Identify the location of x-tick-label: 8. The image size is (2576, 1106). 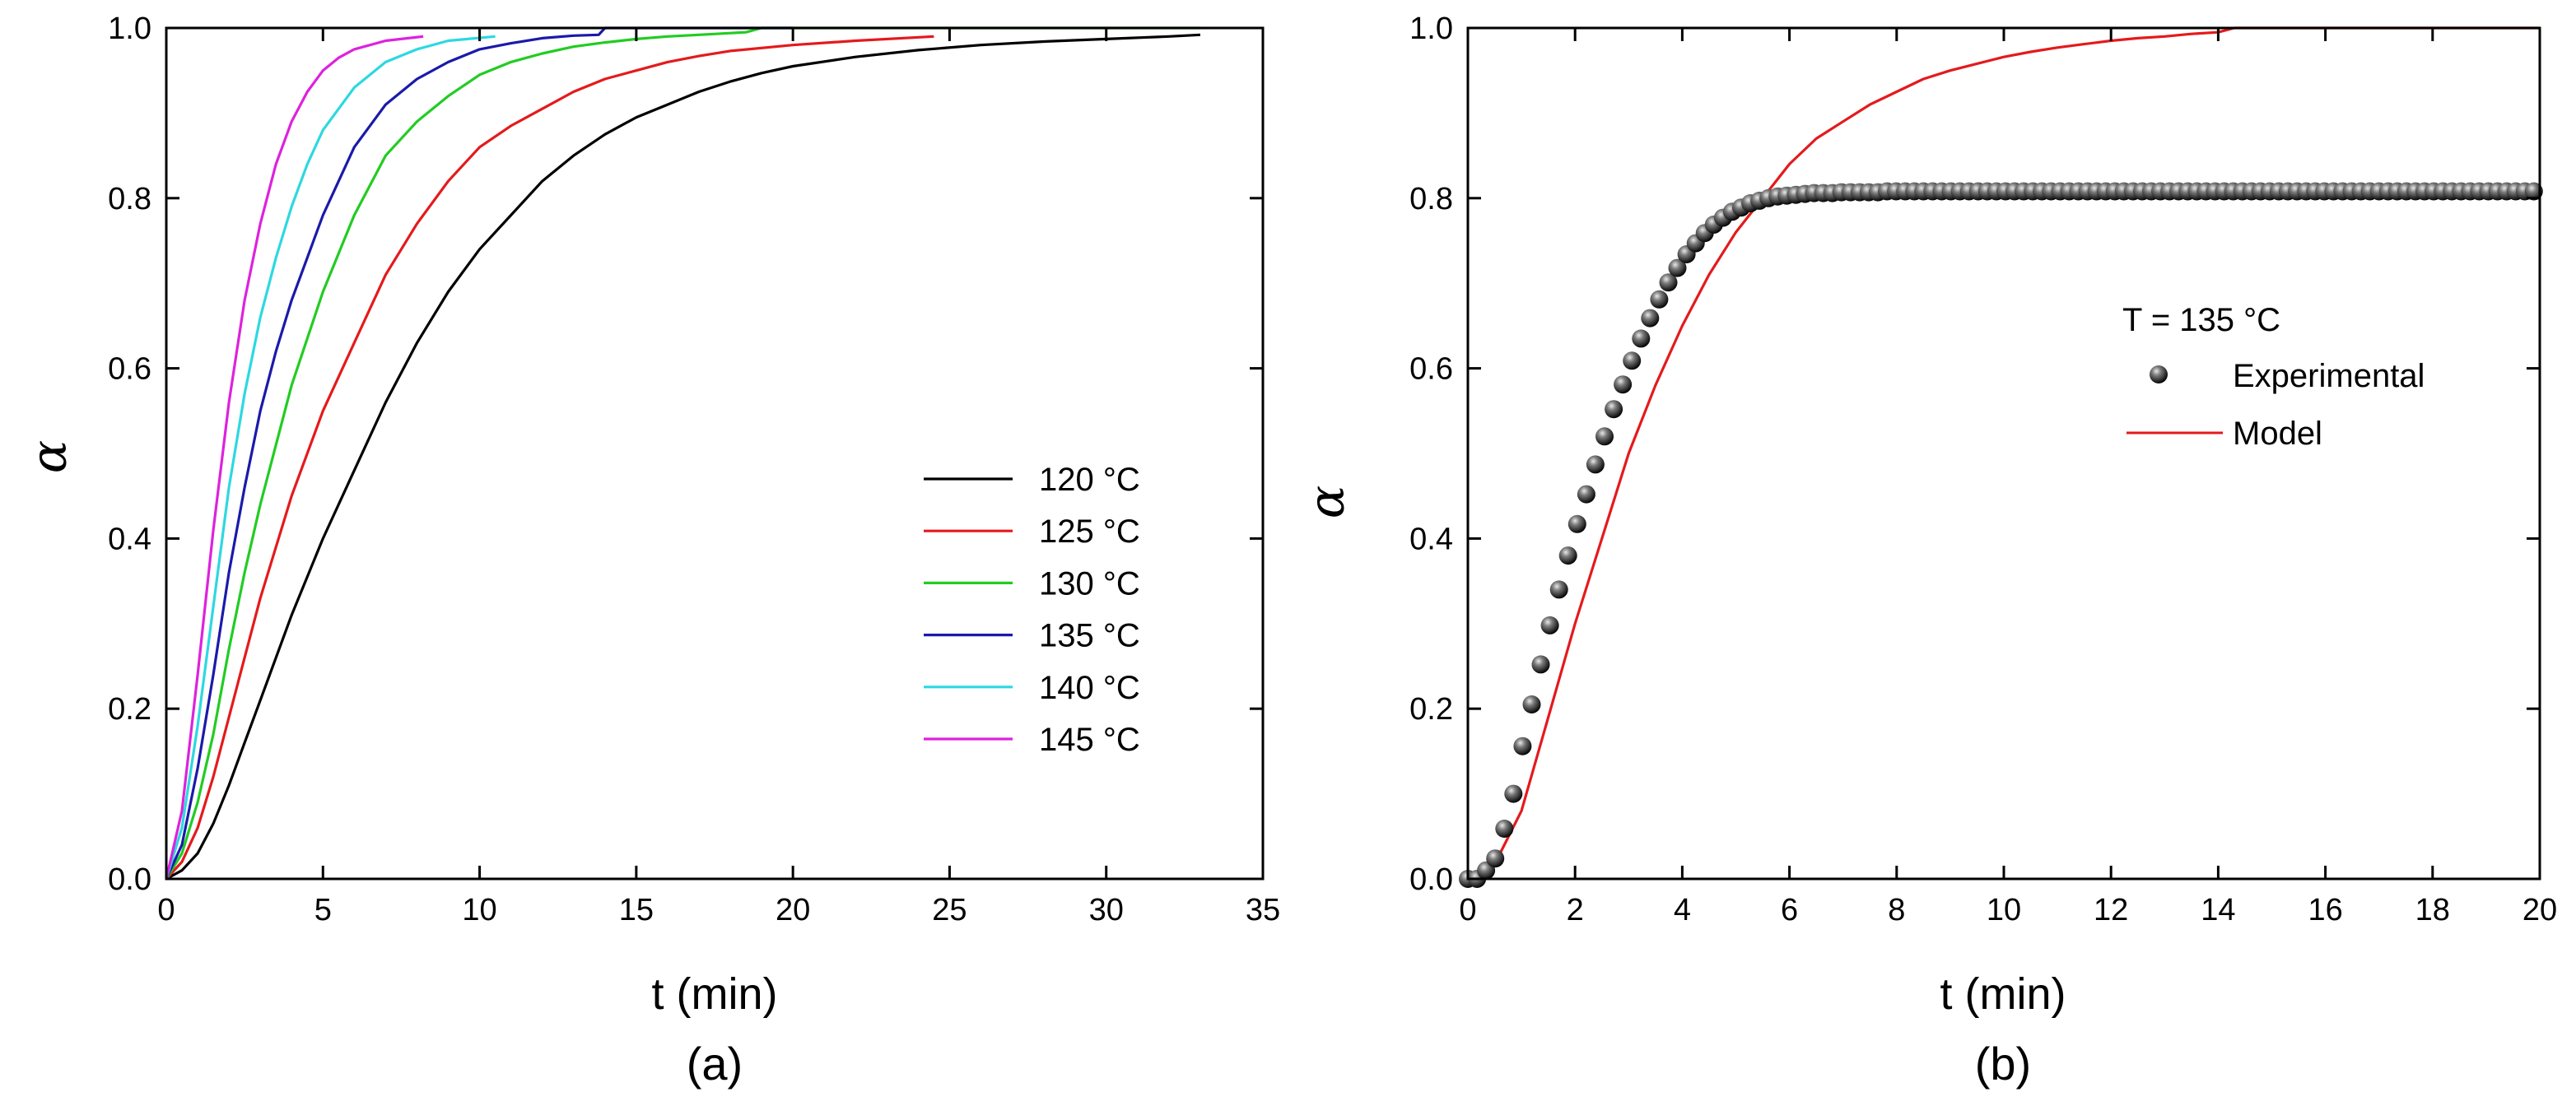
(1896, 910).